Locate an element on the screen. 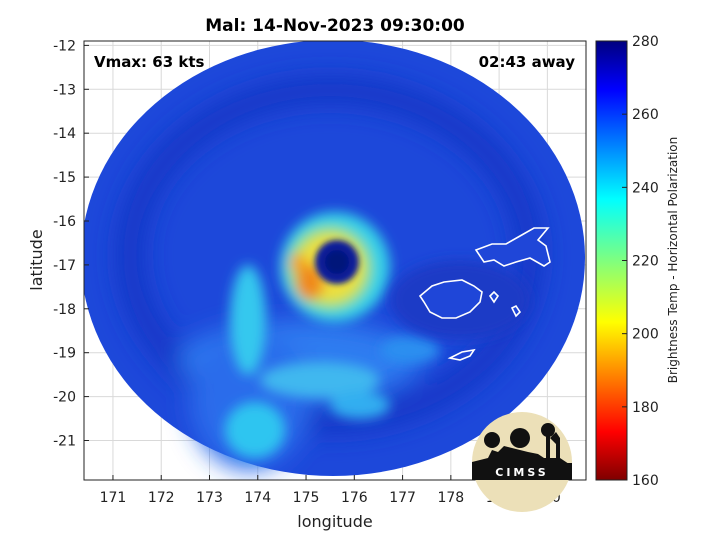  storm-eye-core is located at coordinates (337, 262).